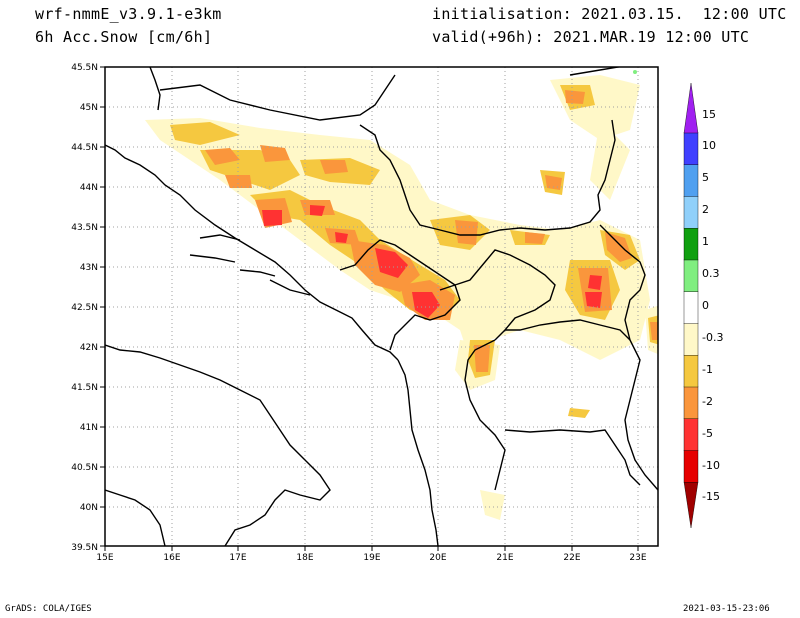 The height and width of the screenshot is (618, 800). Describe the element at coordinates (711, 273) in the screenshot. I see `colorbar-label: 0.3` at that location.